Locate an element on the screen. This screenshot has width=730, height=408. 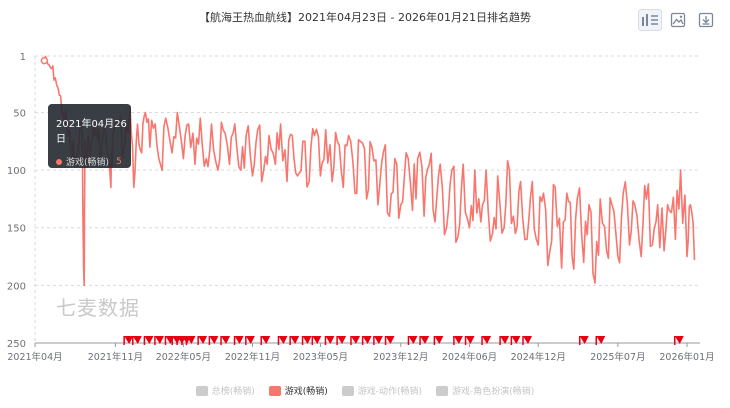
watermark: 七麦数据 is located at coordinates (98, 308).